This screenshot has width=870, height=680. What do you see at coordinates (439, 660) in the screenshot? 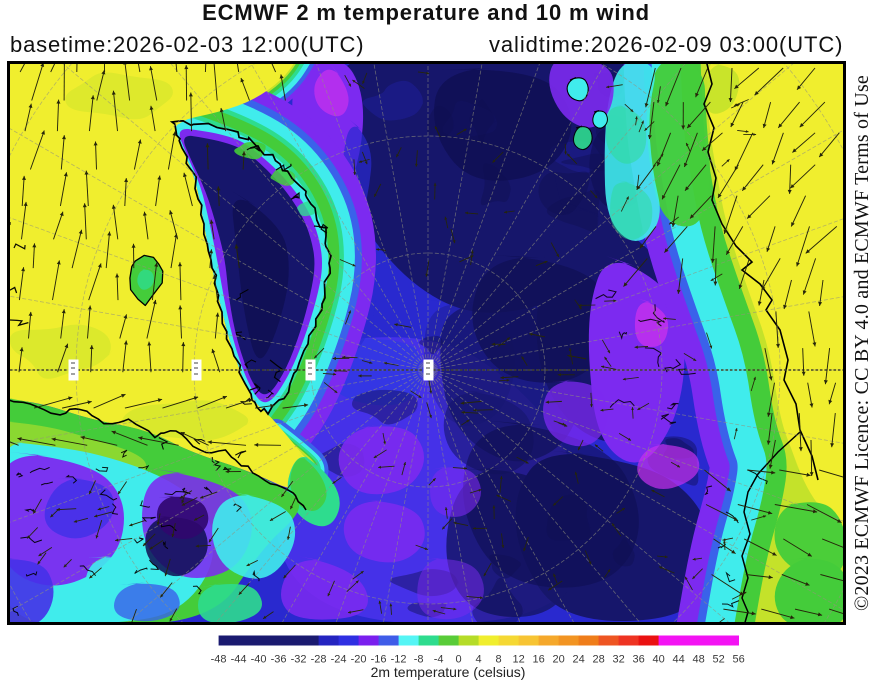
I see `svg-text: -4` at bounding box center [439, 660].